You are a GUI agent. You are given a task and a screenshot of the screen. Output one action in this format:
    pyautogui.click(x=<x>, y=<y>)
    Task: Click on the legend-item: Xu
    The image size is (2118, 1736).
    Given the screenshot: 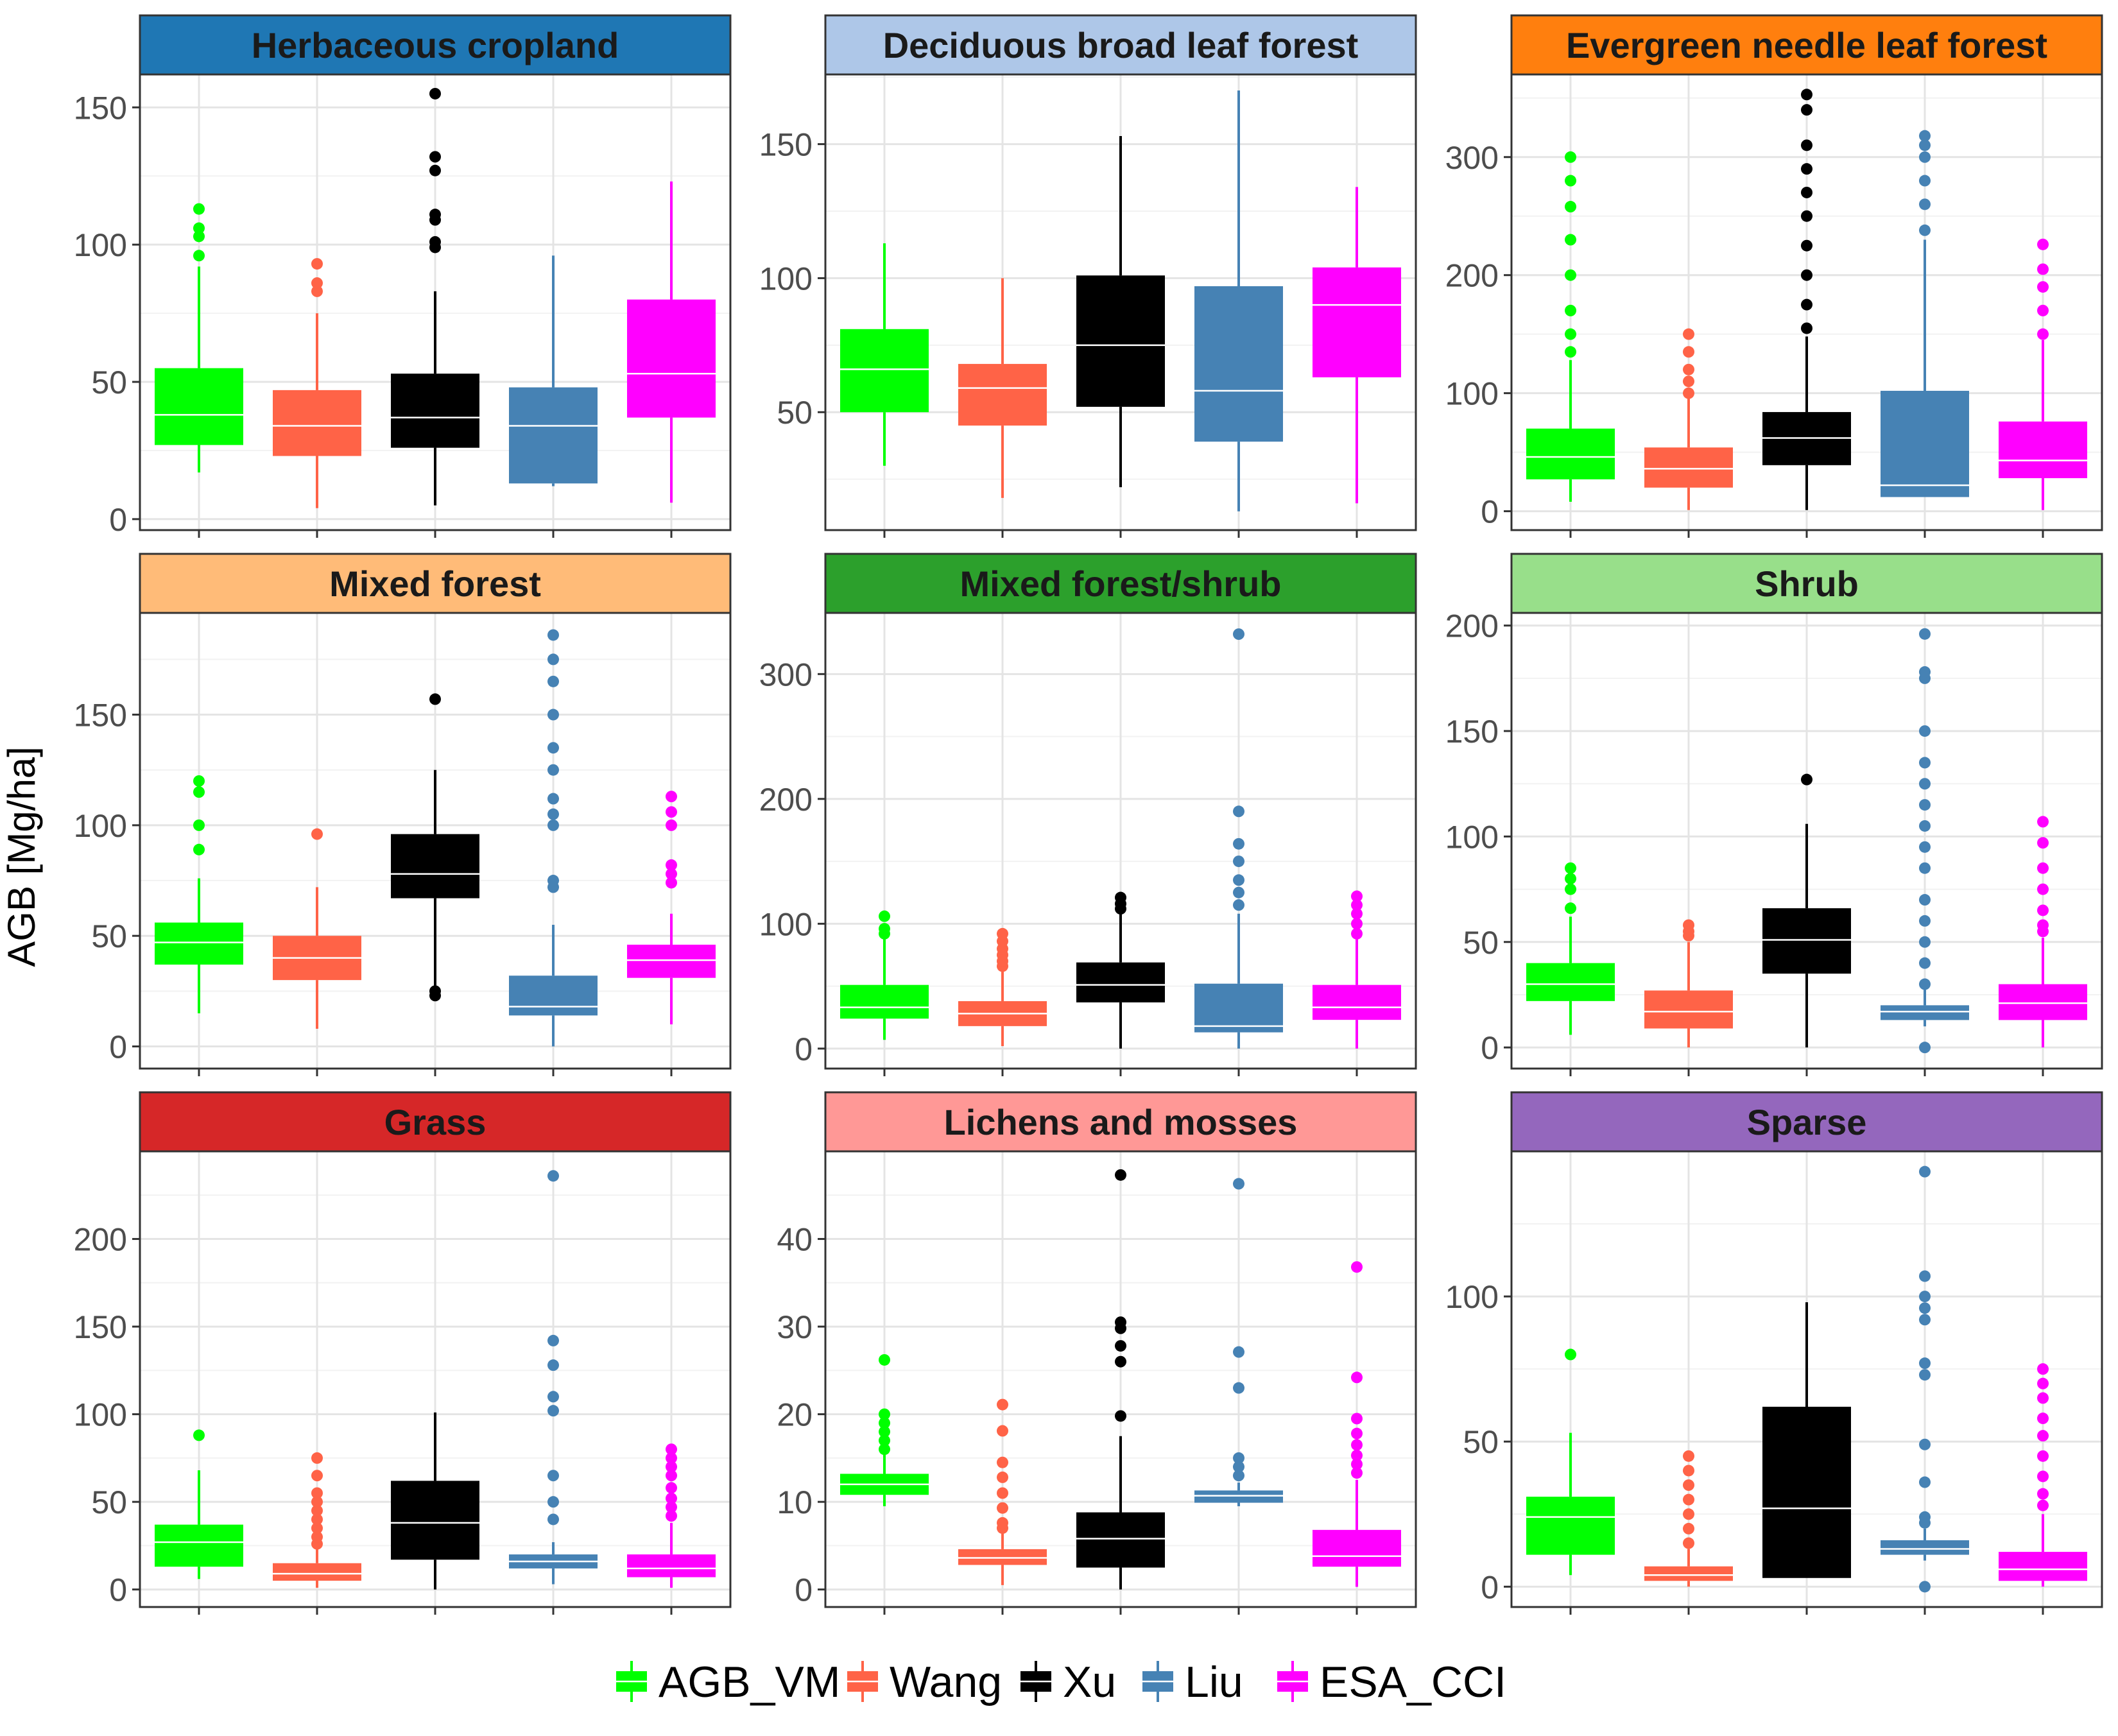 What is the action you would take?
    pyautogui.click(x=1068, y=1682)
    